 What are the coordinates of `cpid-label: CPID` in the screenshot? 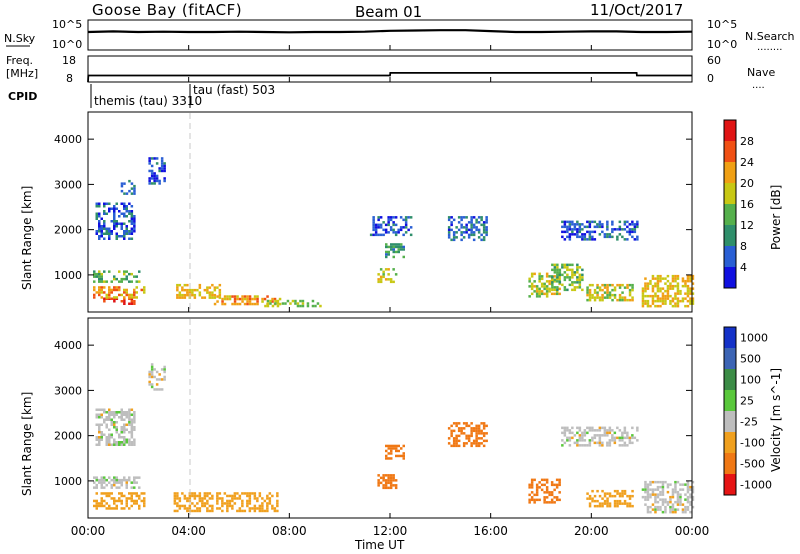 It's located at (22, 96).